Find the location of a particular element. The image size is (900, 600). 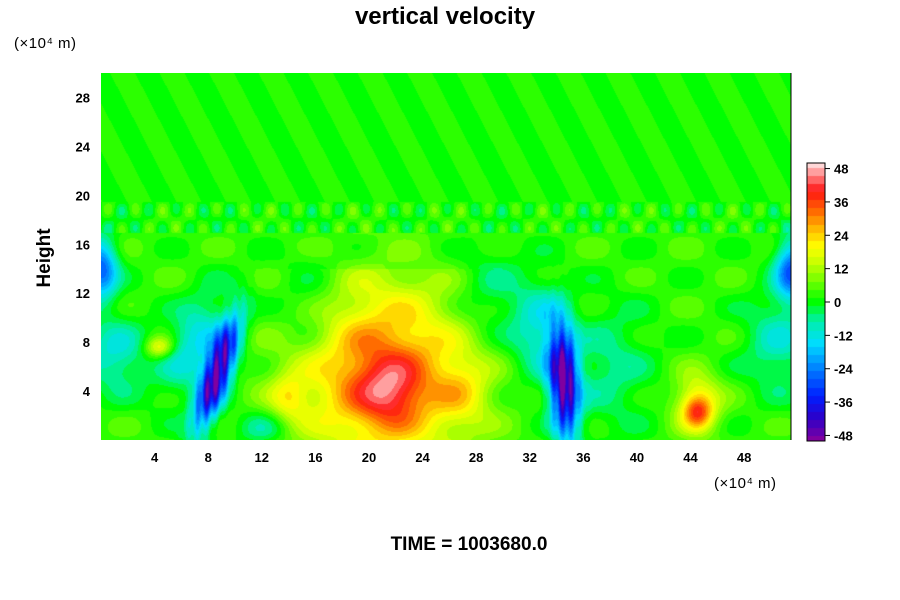

x-tick-label: 20 is located at coordinates (369, 457).